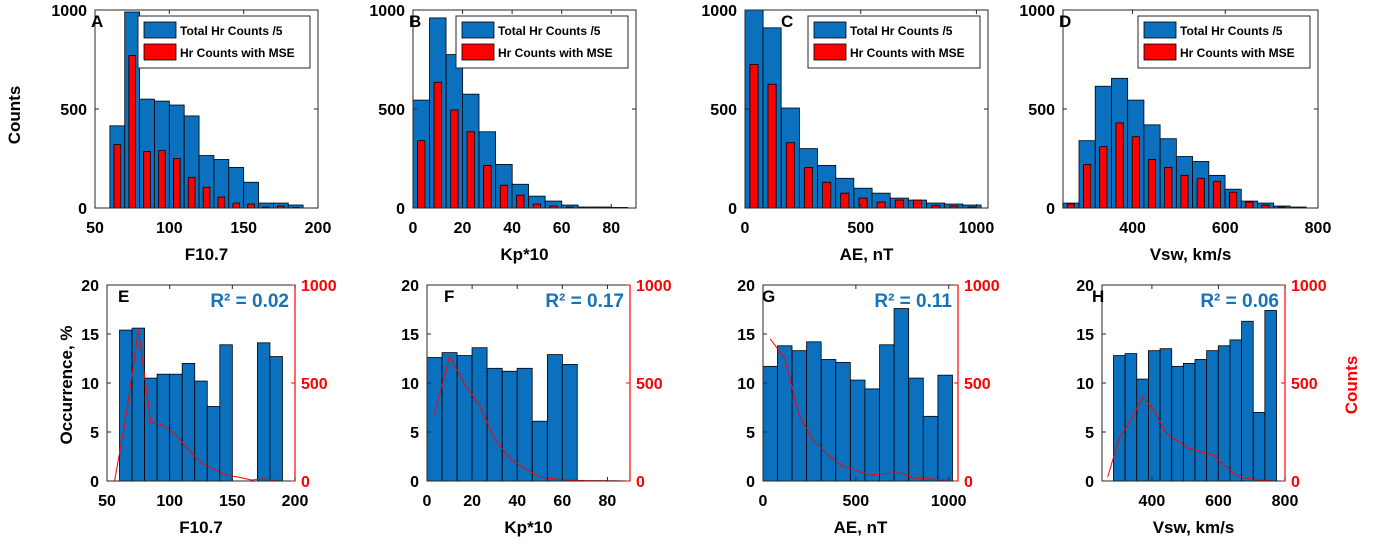  I want to click on chart-panel-f: 0 20 40 60 80 0 5 10 15 20 0 500 1000 Kp*10 F R² = 0.17, so click(536, 407).